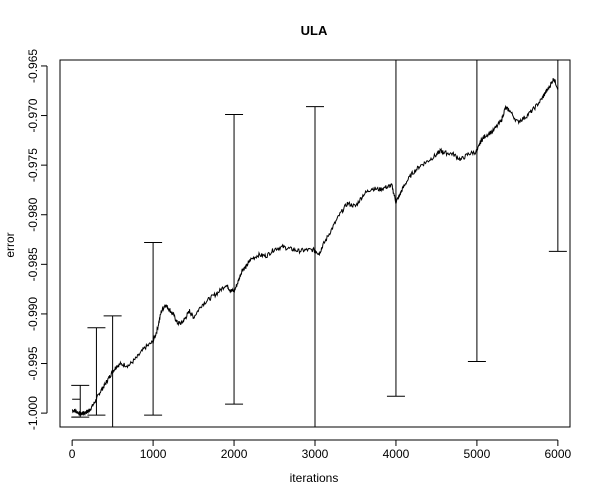 The width and height of the screenshot is (600, 500). What do you see at coordinates (153, 454) in the screenshot?
I see `x-tick-label: 1000` at bounding box center [153, 454].